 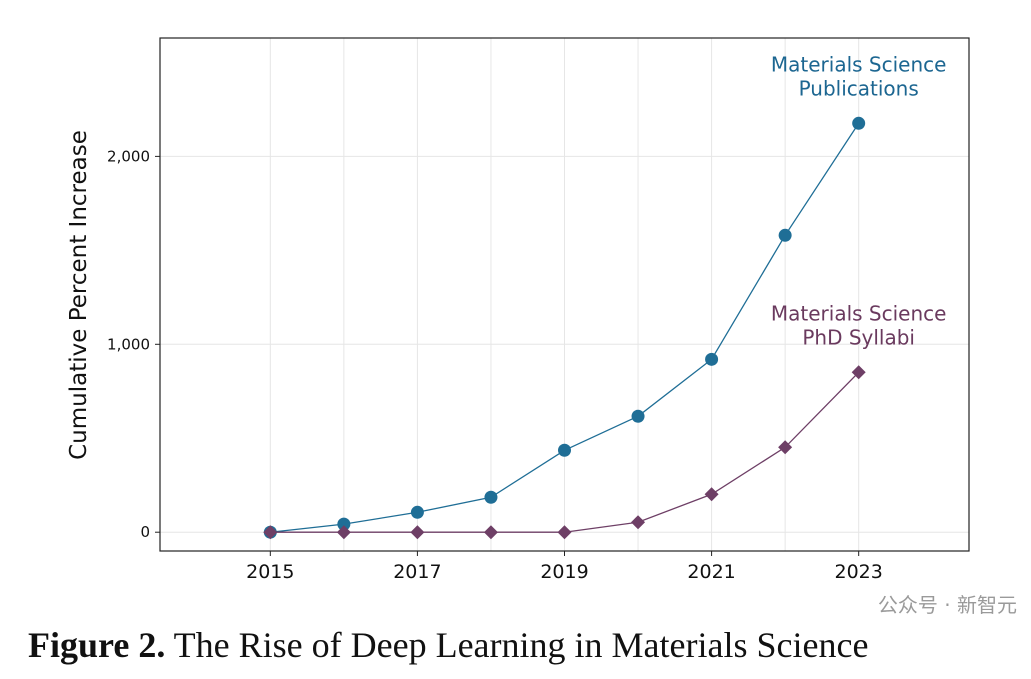 I want to click on y-tick-label: 2,000, so click(x=128, y=156).